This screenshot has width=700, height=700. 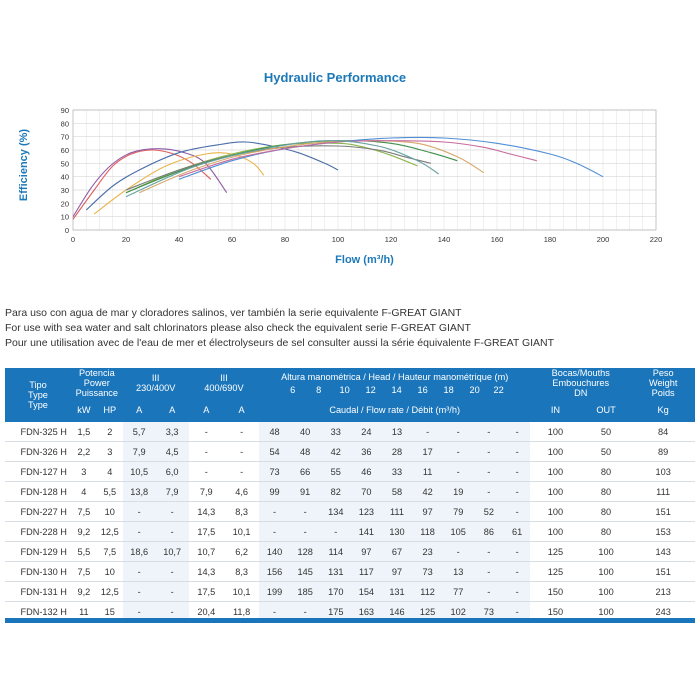 I want to click on value-cell: 99, so click(x=274, y=491).